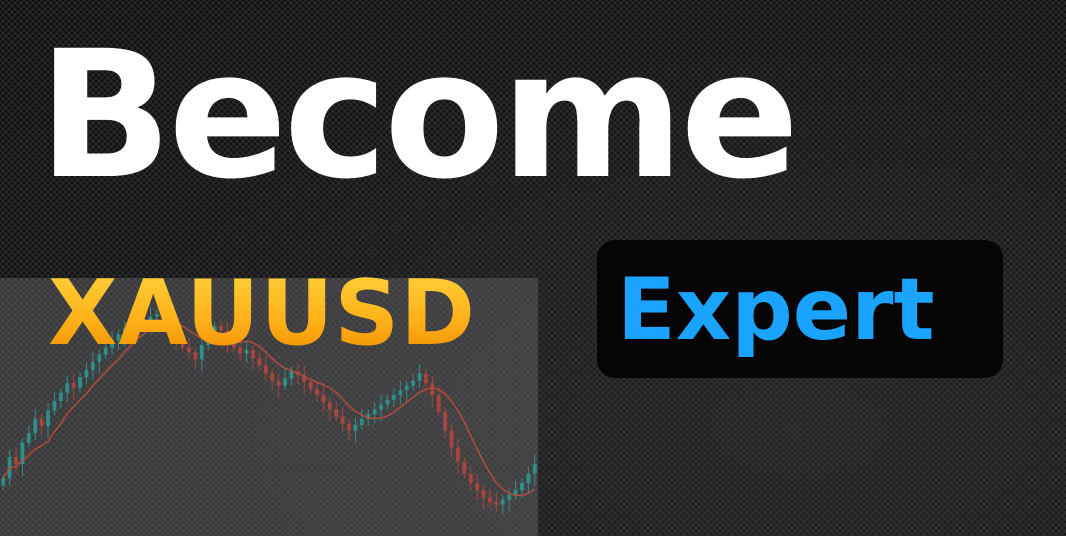 Image resolution: width=1066 pixels, height=536 pixels. I want to click on expert-label-box, so click(800, 309).